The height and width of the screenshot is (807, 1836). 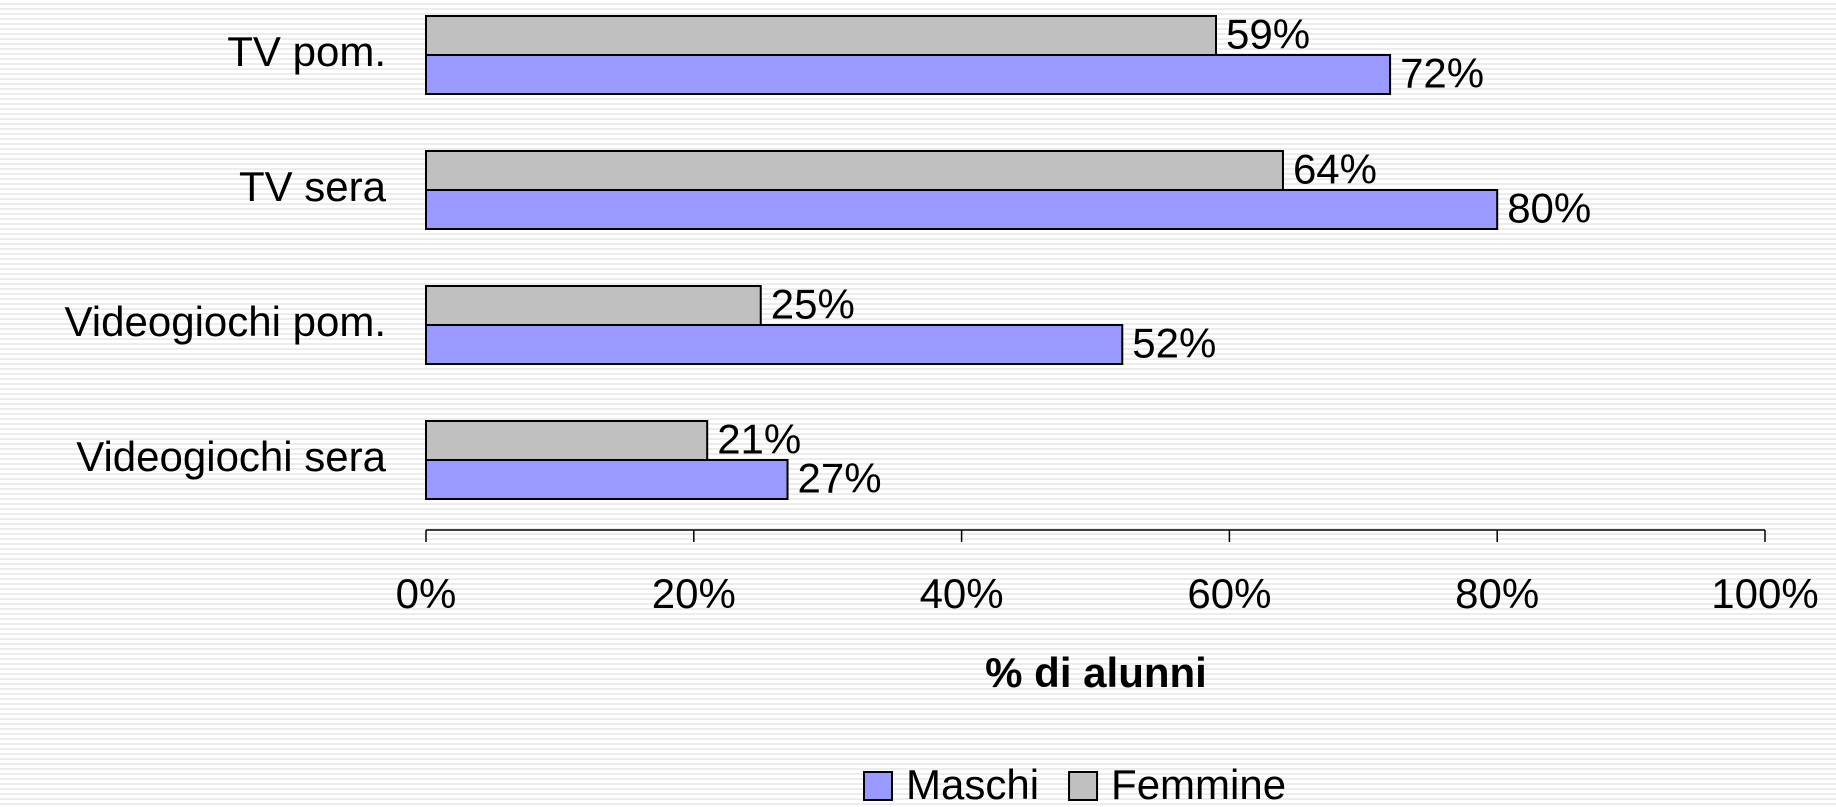 What do you see at coordinates (1174, 343) in the screenshot?
I see `value-label: 52%` at bounding box center [1174, 343].